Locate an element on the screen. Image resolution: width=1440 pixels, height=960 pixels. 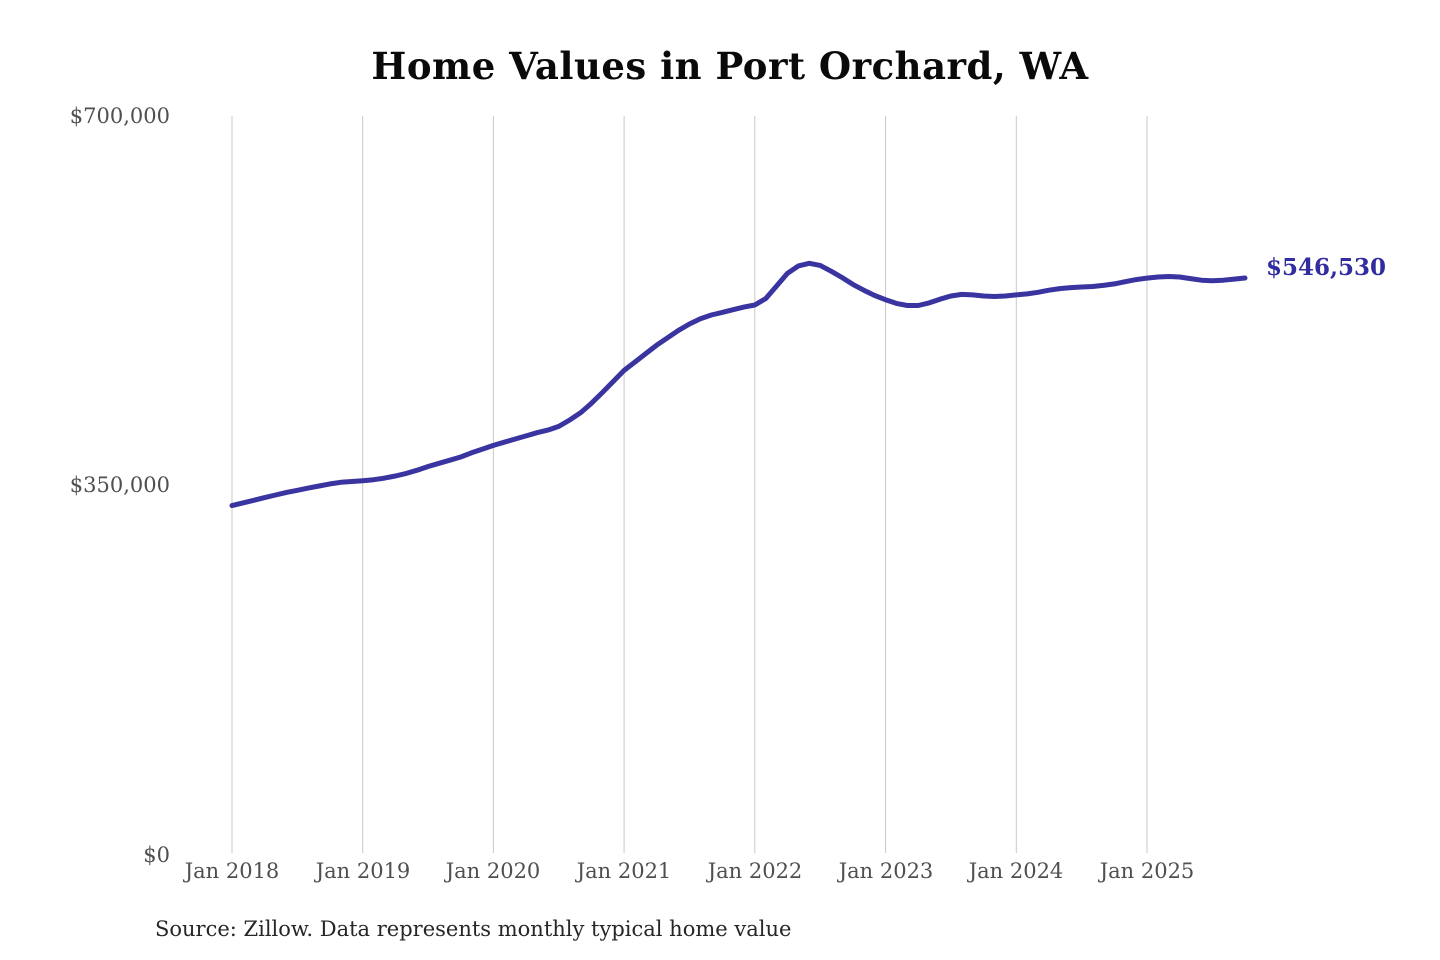
current-value-label: $546,530 is located at coordinates (1326, 267).